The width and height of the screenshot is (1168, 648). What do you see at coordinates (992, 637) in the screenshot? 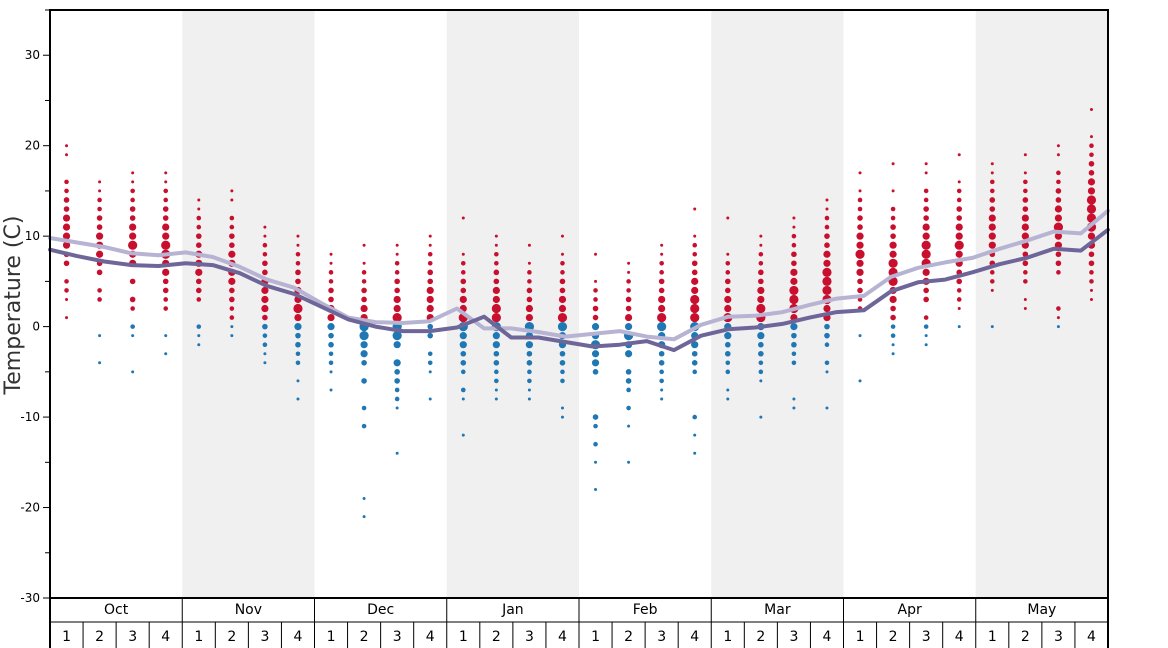
I see `week-label: 1` at bounding box center [992, 637].